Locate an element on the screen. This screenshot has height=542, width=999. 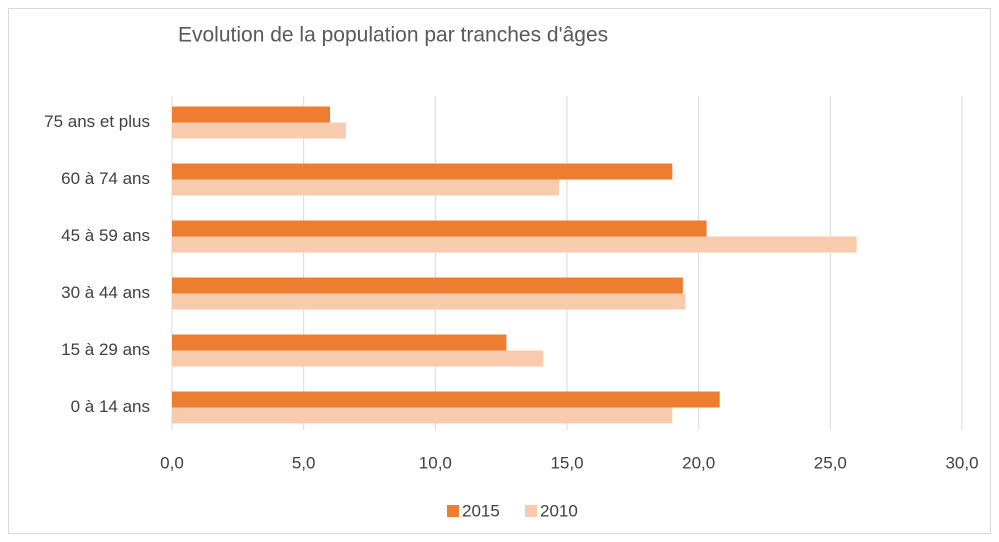
y-tick-label: 30 à 44 ans is located at coordinates (105, 292).